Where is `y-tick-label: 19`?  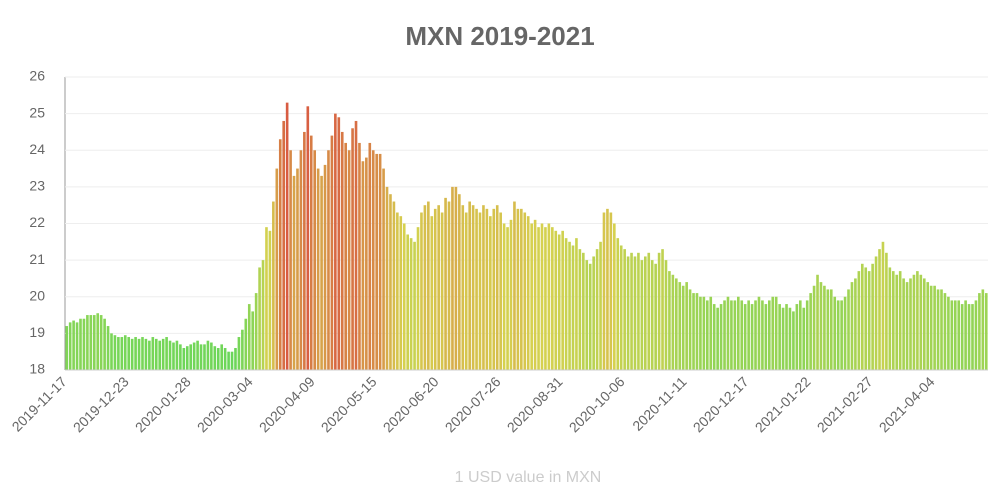
y-tick-label: 19 is located at coordinates (37, 332).